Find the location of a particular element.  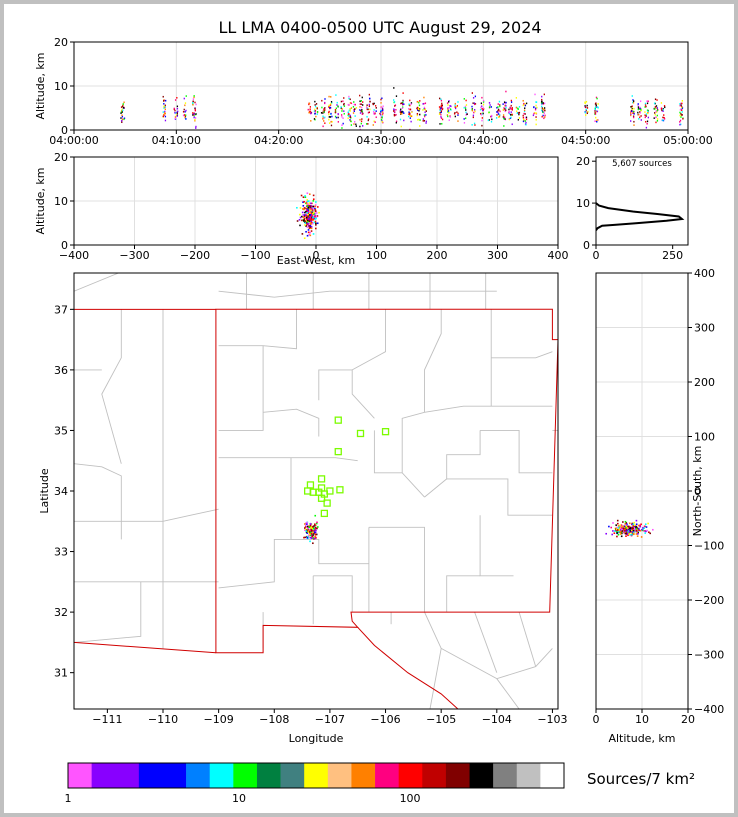

colorbar: Sources/7 km² 1 10 100 is located at coordinates (380, 783).